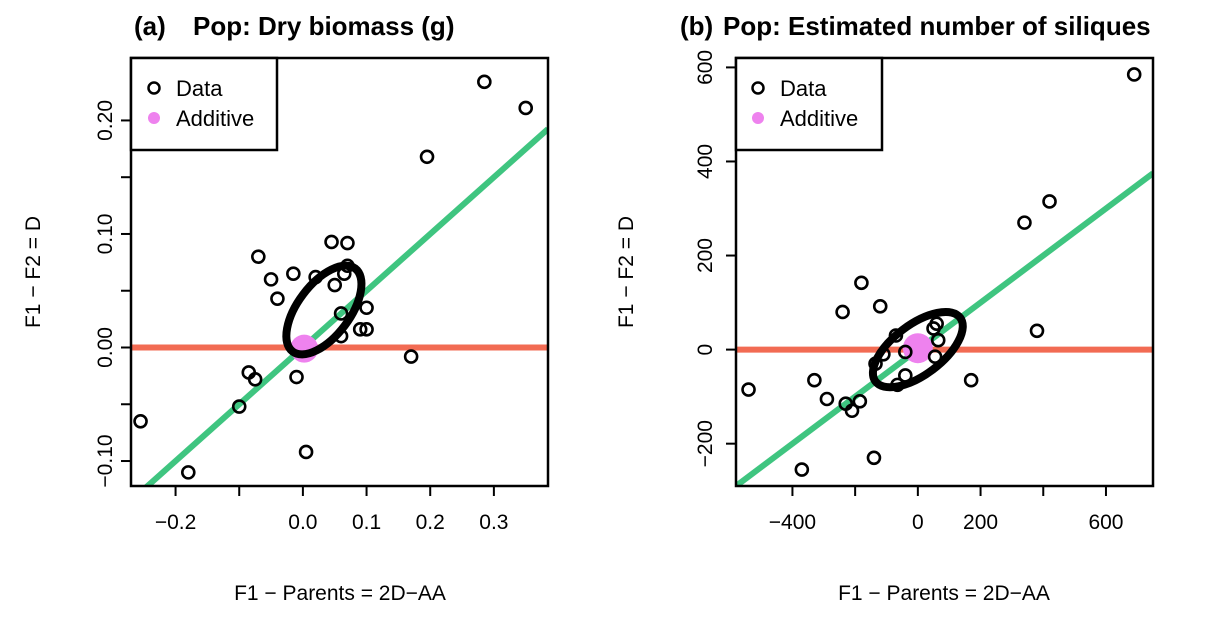 Image resolution: width=1223 pixels, height=618 pixels. I want to click on y-tick-label: −0.10, so click(105, 460).